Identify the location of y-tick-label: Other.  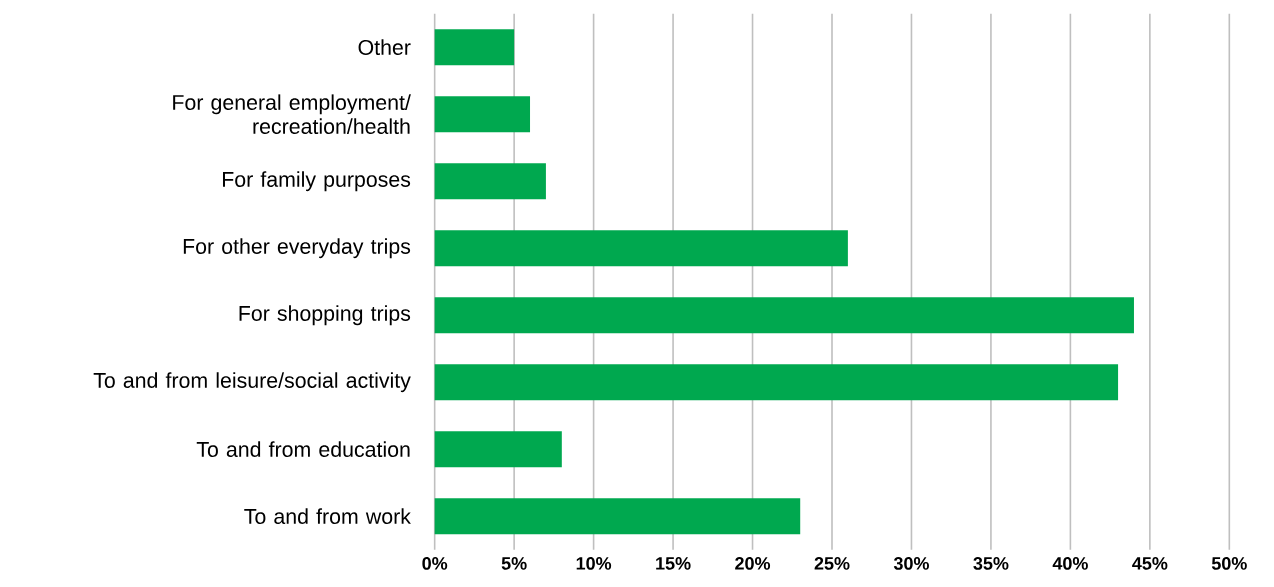
(384, 47).